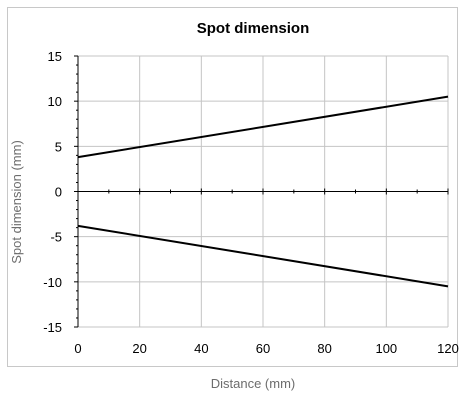  What do you see at coordinates (77, 348) in the screenshot?
I see `x-tick-label: 0` at bounding box center [77, 348].